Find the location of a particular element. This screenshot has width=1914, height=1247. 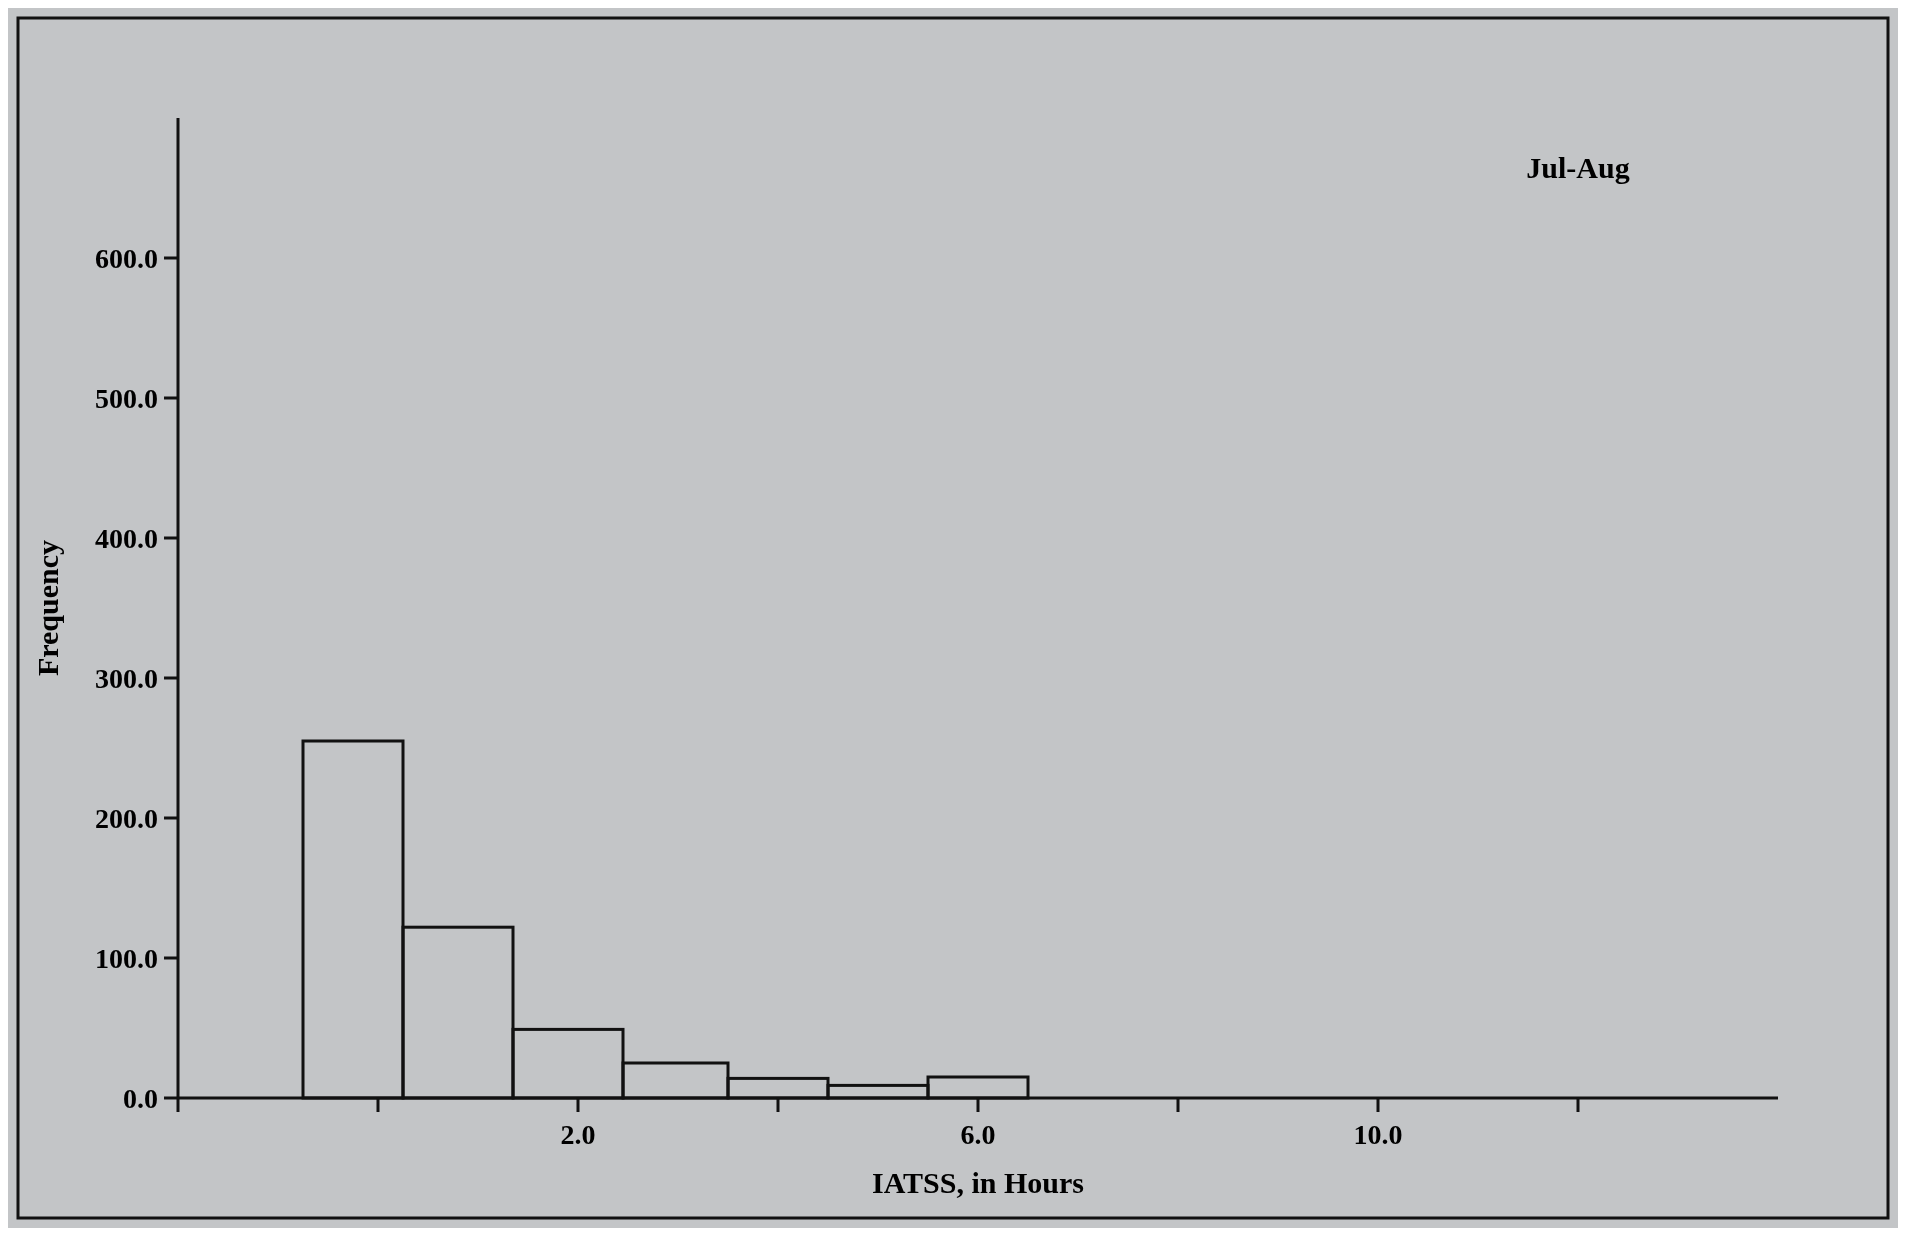

y-tick-label: 600.0 is located at coordinates (126, 258).